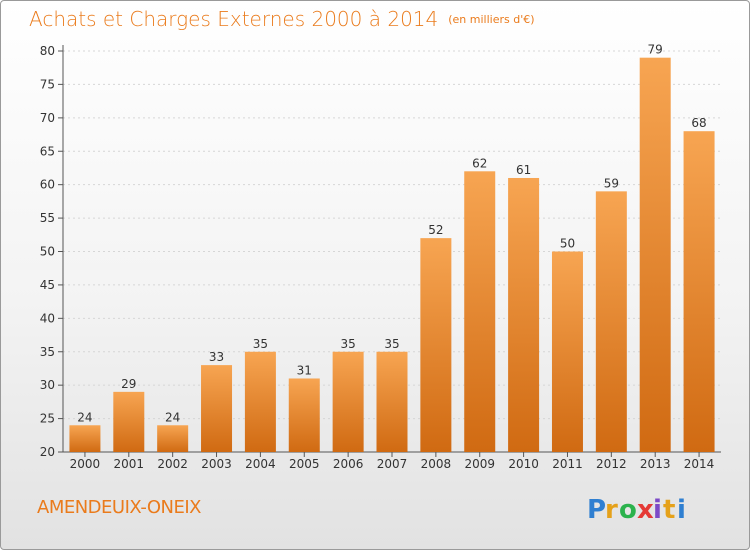  What do you see at coordinates (392, 464) in the screenshot?
I see `x-tick-label: 2007` at bounding box center [392, 464].